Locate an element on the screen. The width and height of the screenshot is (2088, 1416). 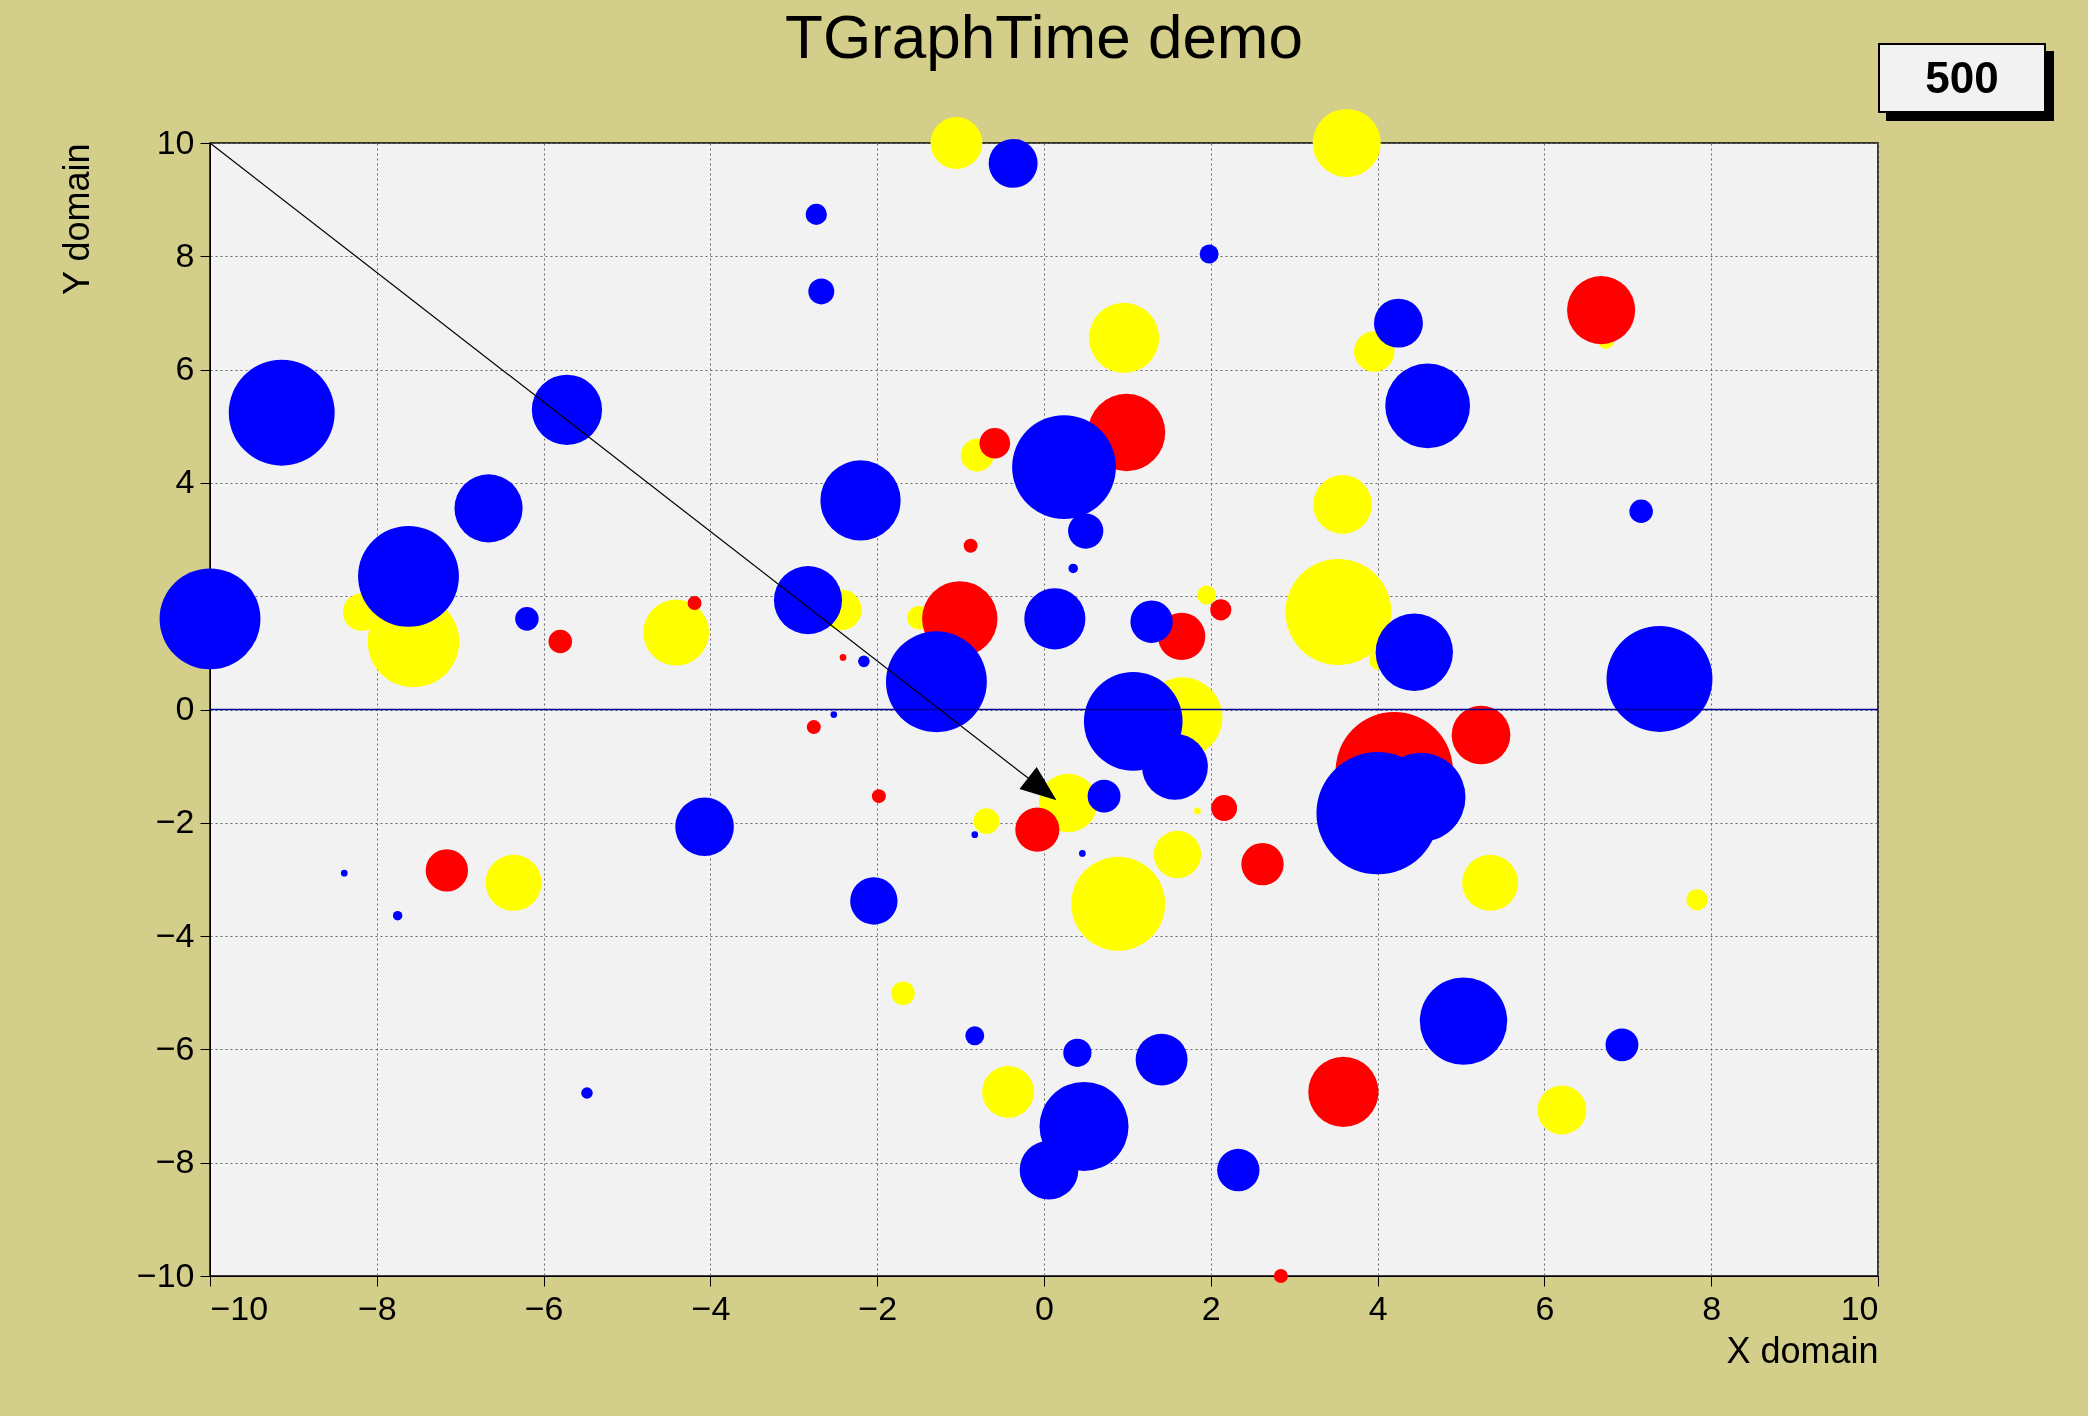
y-tick-label: −8 is located at coordinates (175, 1161).